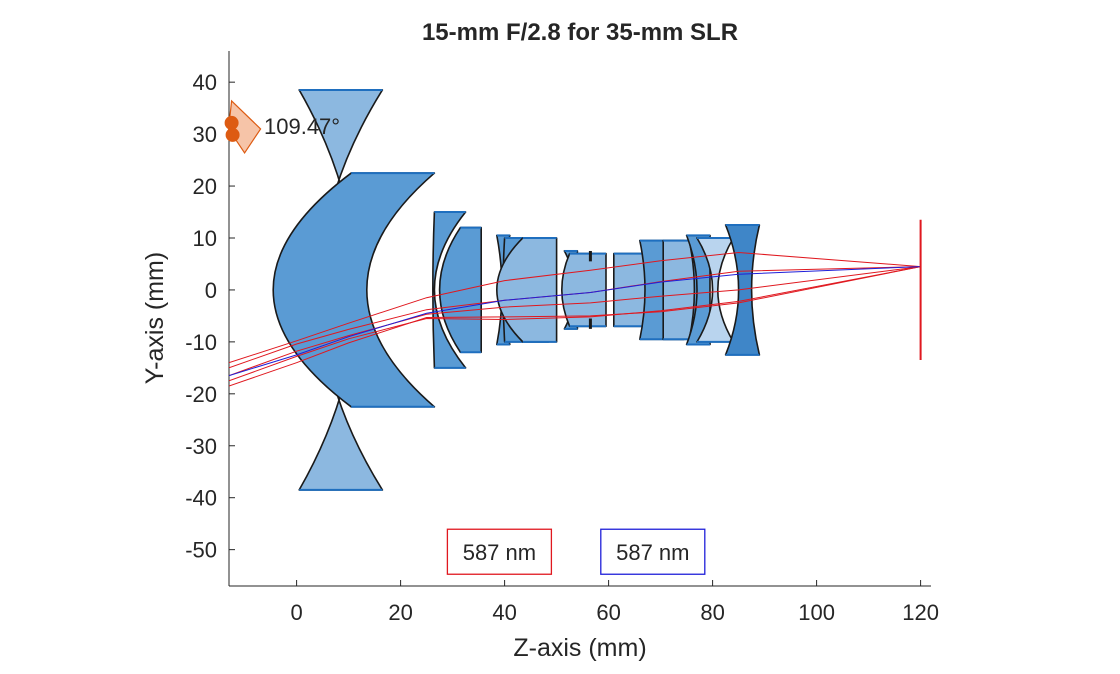 This screenshot has width=1120, height=674. Describe the element at coordinates (201, 342) in the screenshot. I see `y-tick-label: -10` at that location.